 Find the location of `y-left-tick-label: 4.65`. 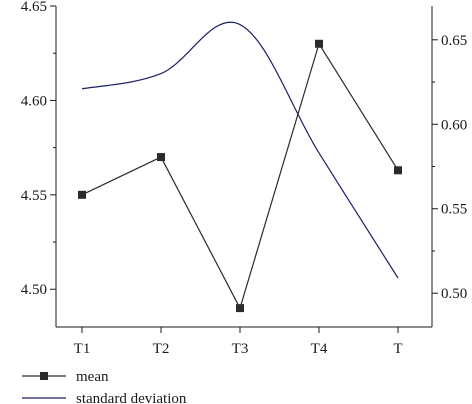

y-left-tick-label: 4.65 is located at coordinates (34, 7).